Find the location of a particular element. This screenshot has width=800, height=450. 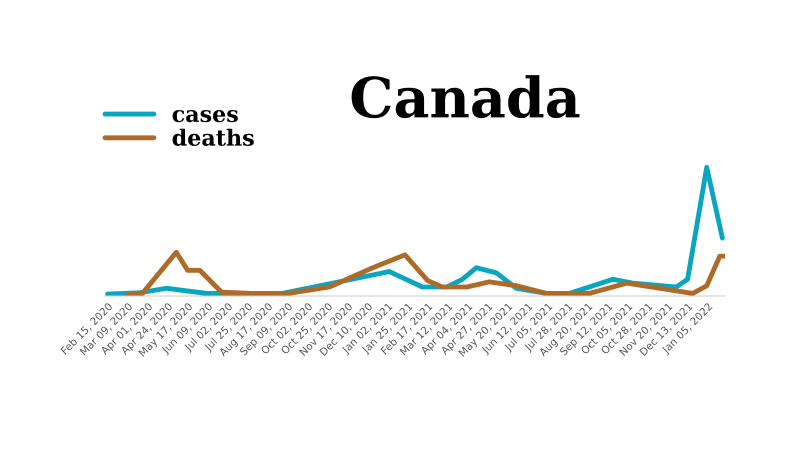

legend-label: cases is located at coordinates (205, 116).